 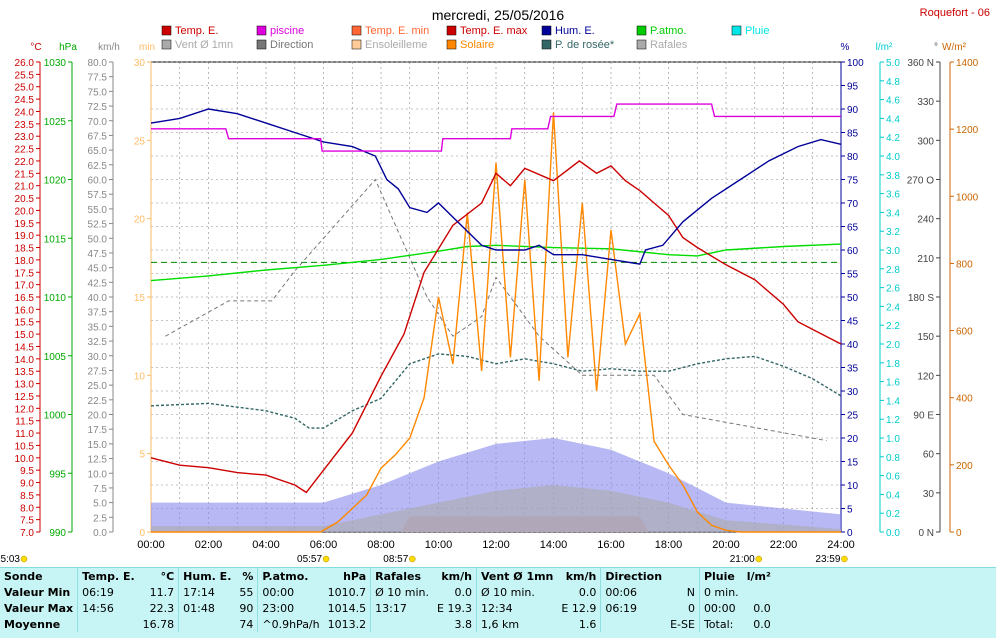 I want to click on event-label: 21:00, so click(x=742, y=559).